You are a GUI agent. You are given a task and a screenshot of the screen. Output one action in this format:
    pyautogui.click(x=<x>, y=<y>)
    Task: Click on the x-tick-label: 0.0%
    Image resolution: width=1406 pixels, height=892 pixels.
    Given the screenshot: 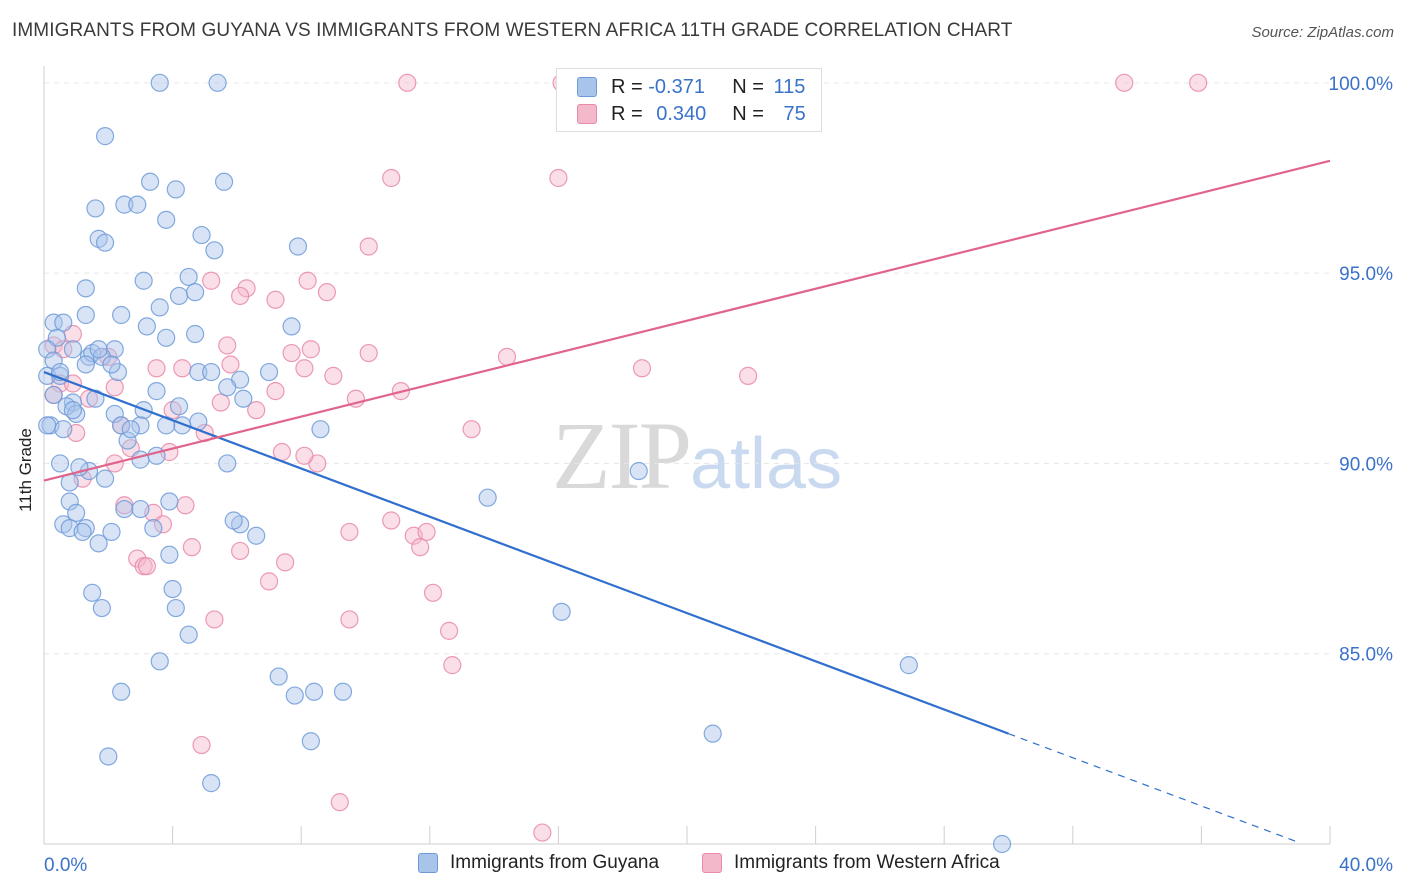 What is the action you would take?
    pyautogui.click(x=65, y=865)
    